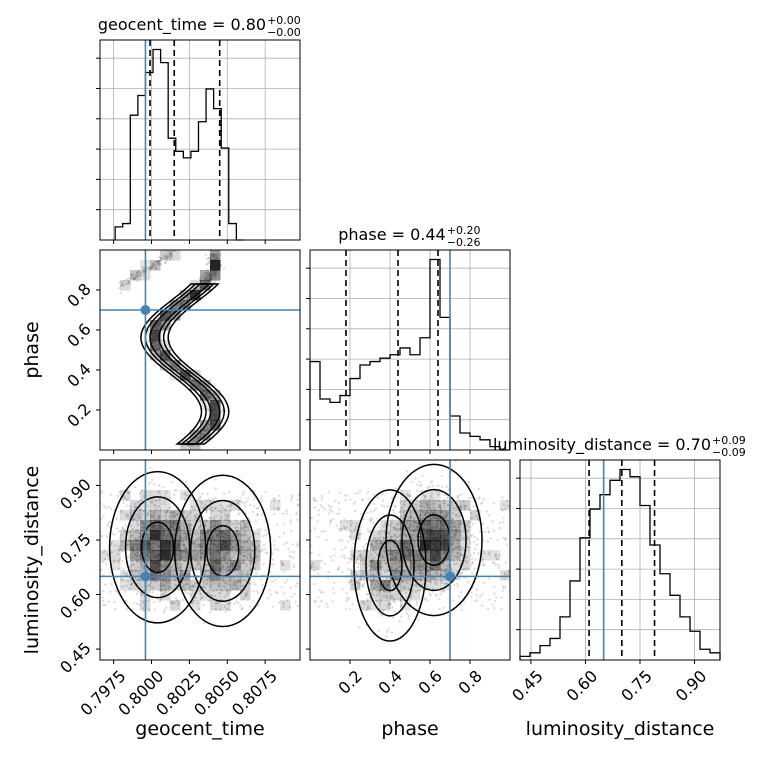 Image resolution: width=760 pixels, height=760 pixels. I want to click on y-tick-label: 0.2, so click(78, 414).